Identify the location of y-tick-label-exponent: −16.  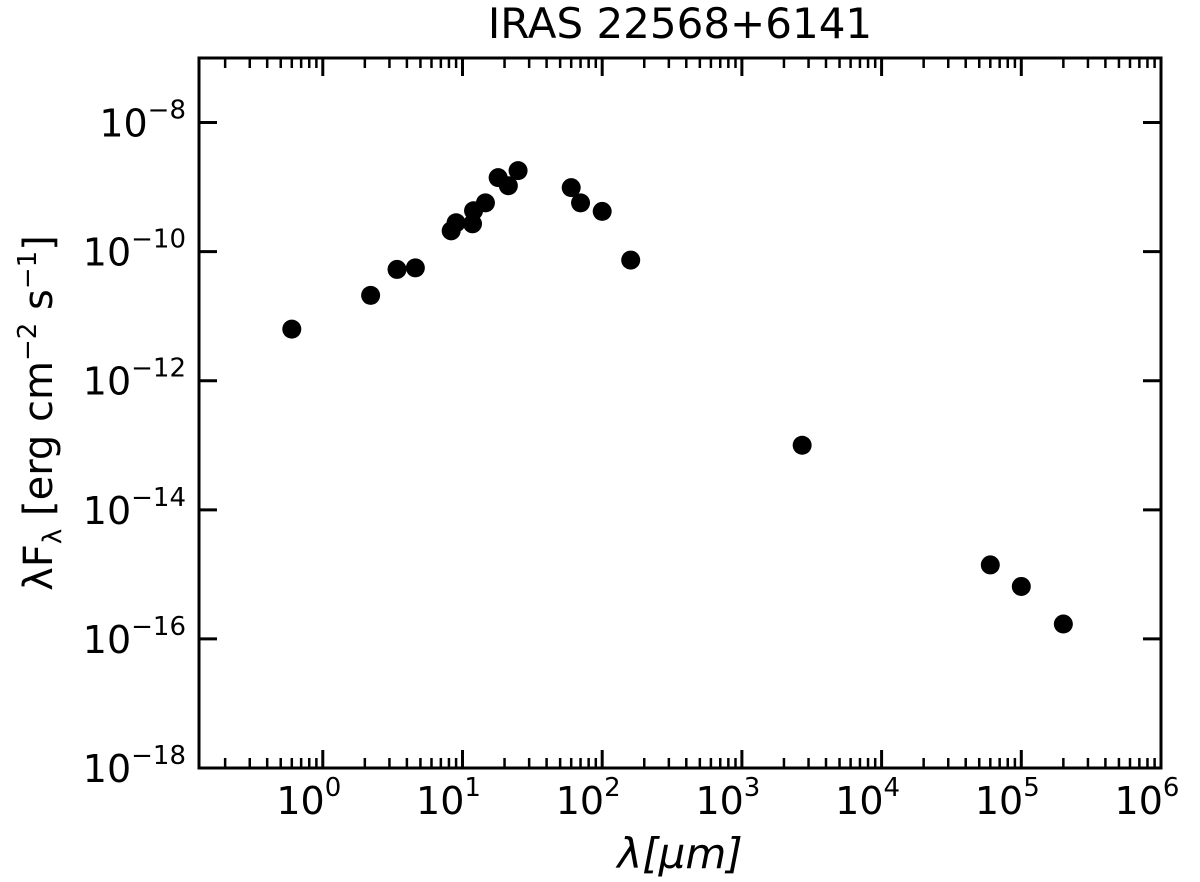
(158, 627).